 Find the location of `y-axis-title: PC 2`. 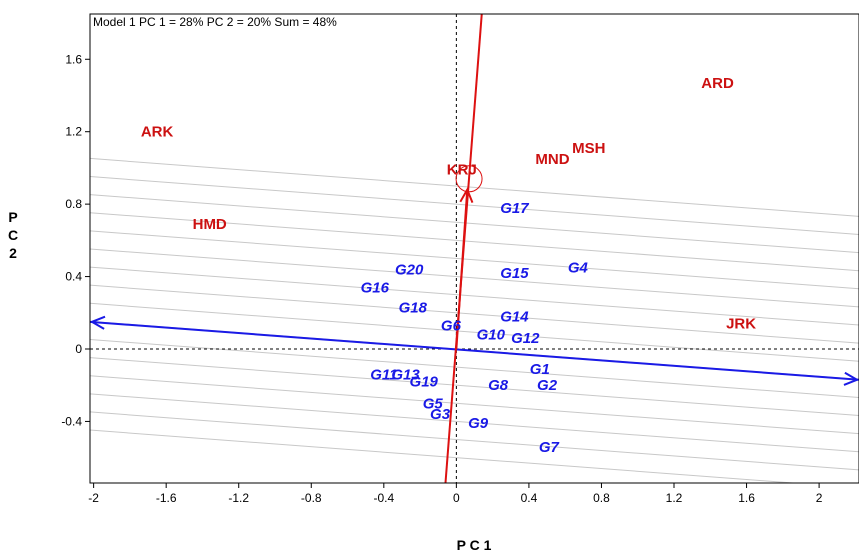

y-axis-title: PC 2 is located at coordinates (13, 235).